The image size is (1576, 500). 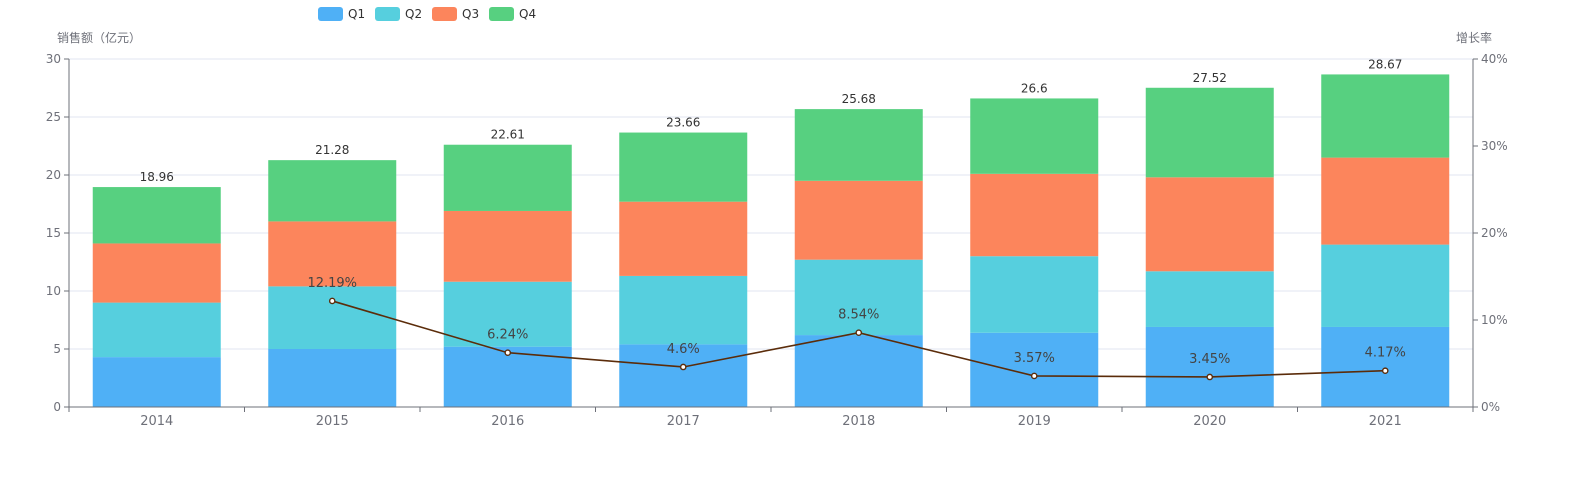 What do you see at coordinates (470, 14) in the screenshot?
I see `legend-label: Q3` at bounding box center [470, 14].